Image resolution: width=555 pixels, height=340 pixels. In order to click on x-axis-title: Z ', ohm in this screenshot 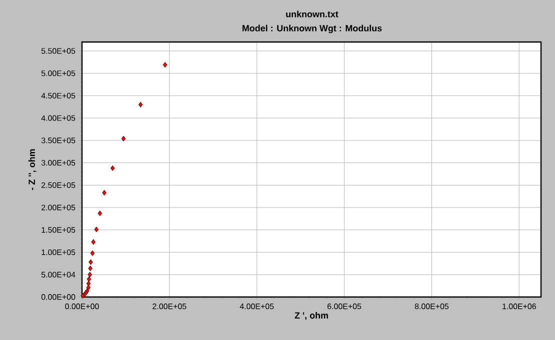, I will do `click(311, 316)`.